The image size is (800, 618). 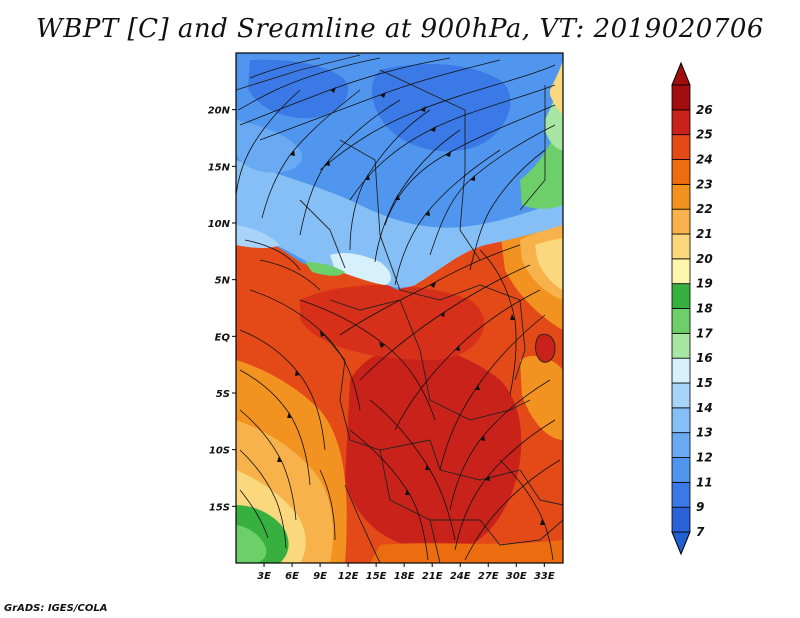 What do you see at coordinates (223, 281) in the screenshot?
I see `lat-tick-label: 5N` at bounding box center [223, 281].